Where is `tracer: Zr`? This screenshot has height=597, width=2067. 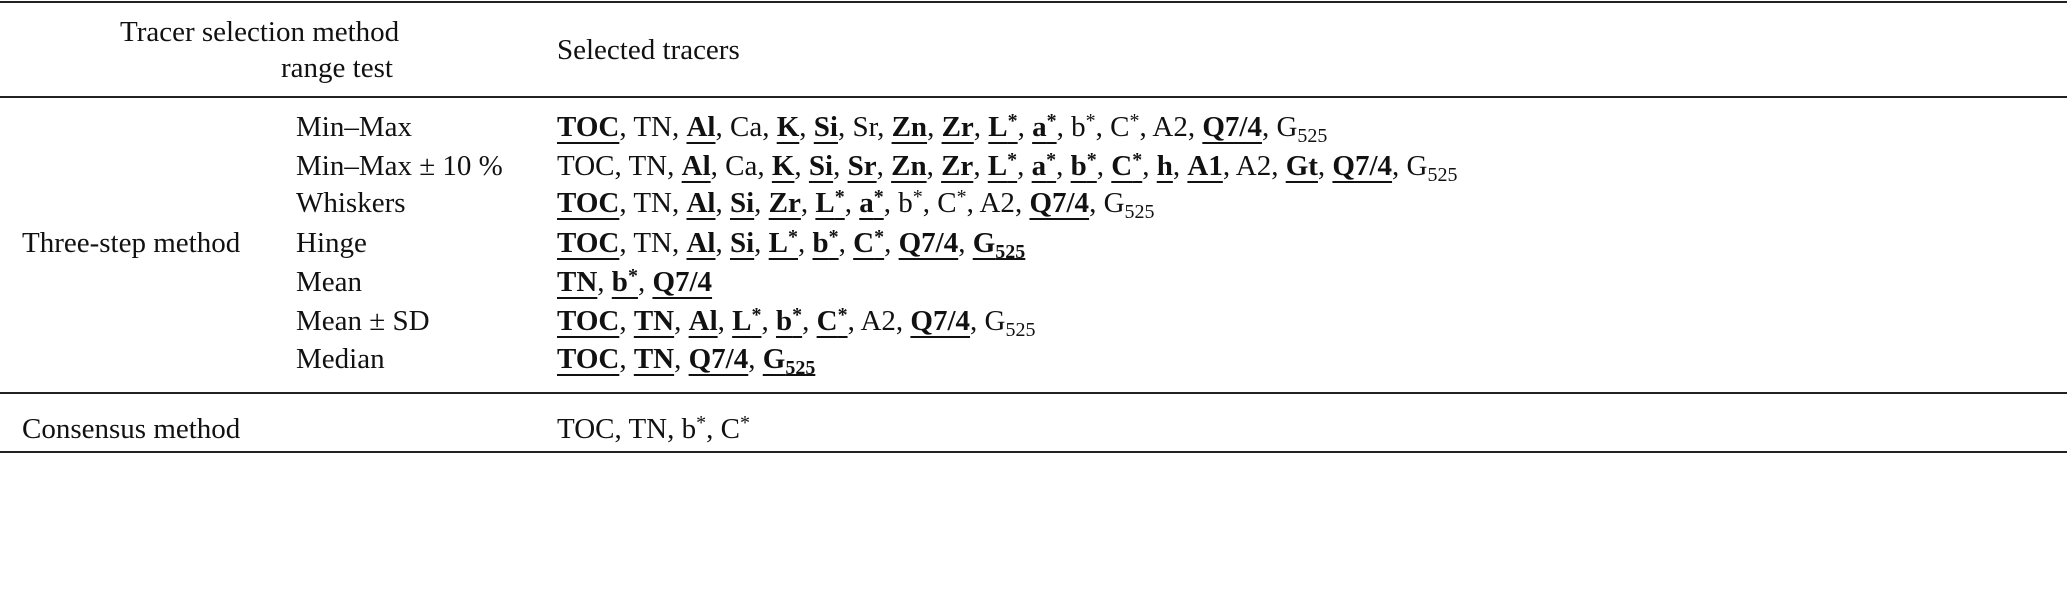
tracer: Zr is located at coordinates (958, 127).